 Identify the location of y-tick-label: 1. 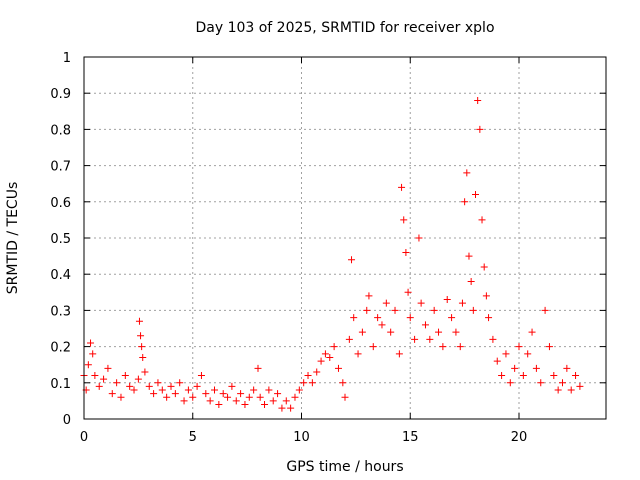
(67, 58).